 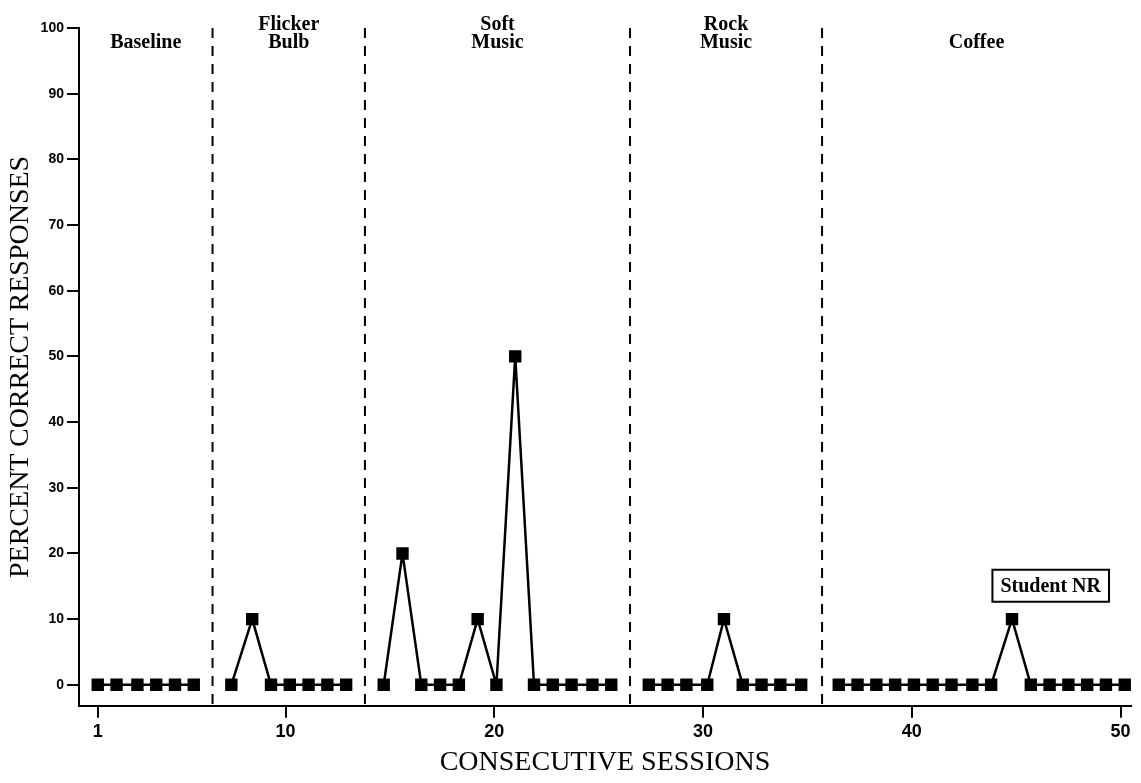 What do you see at coordinates (285, 730) in the screenshot?
I see `x-tick-label: 10` at bounding box center [285, 730].